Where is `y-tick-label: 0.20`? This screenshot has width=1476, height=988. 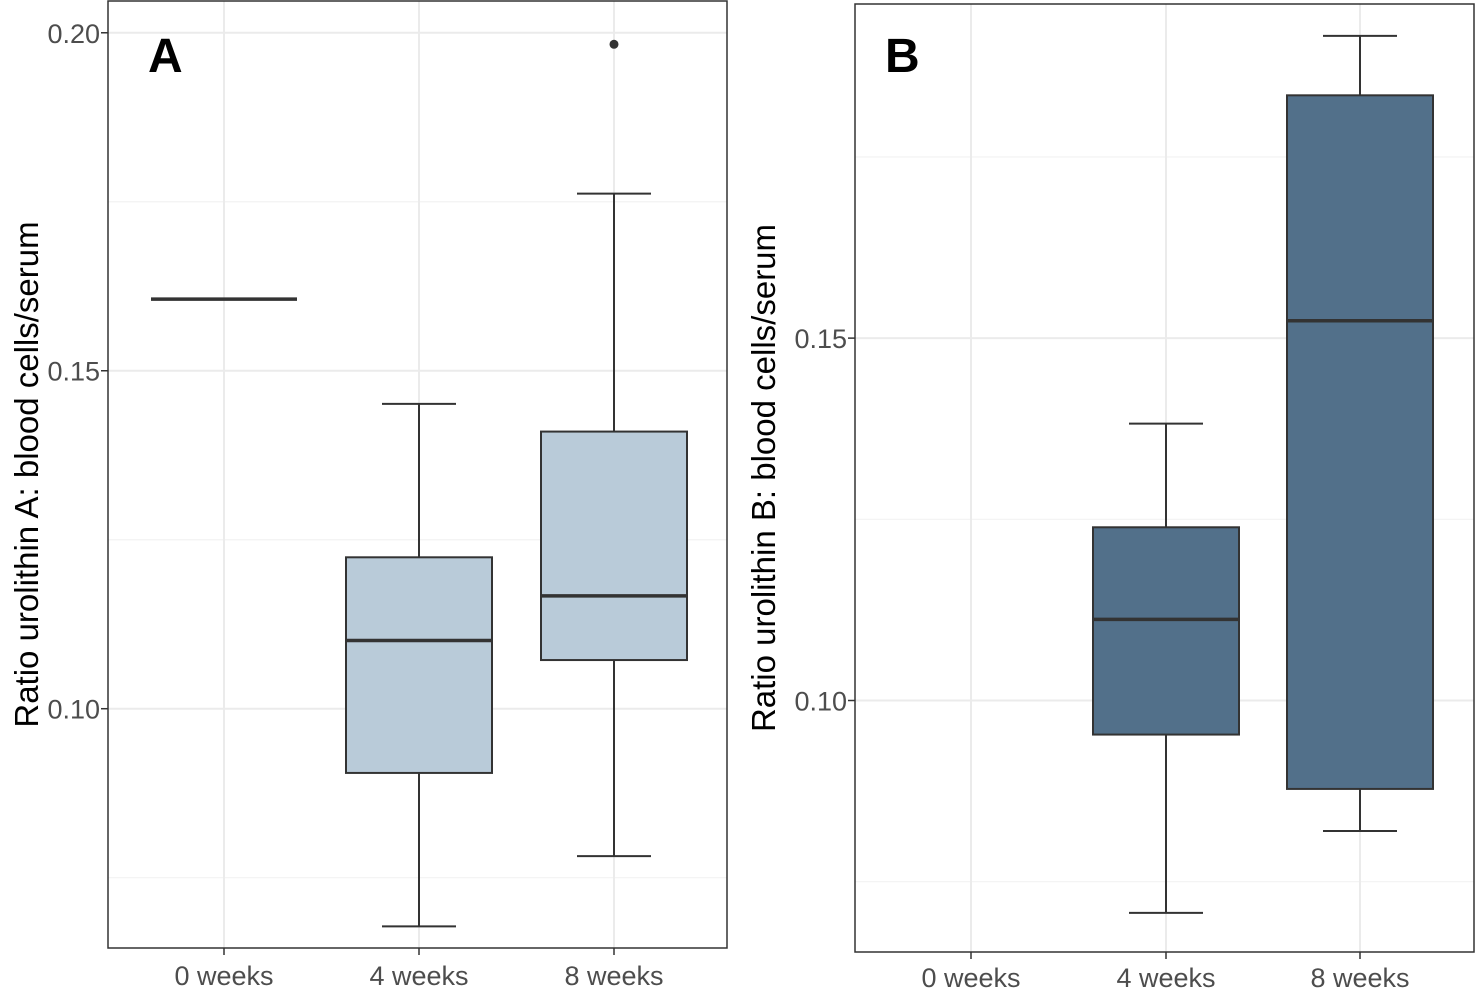
y-tick-label: 0.20 is located at coordinates (73, 34).